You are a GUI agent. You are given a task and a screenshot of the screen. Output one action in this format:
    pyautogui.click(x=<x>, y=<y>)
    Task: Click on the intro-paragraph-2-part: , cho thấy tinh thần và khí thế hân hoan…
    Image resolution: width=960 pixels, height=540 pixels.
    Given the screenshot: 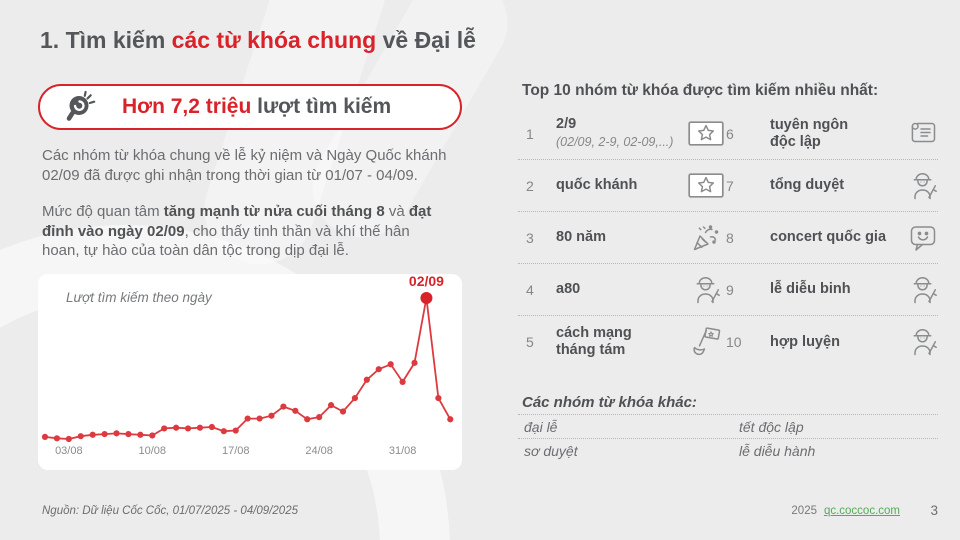 What is the action you would take?
    pyautogui.click(x=226, y=241)
    